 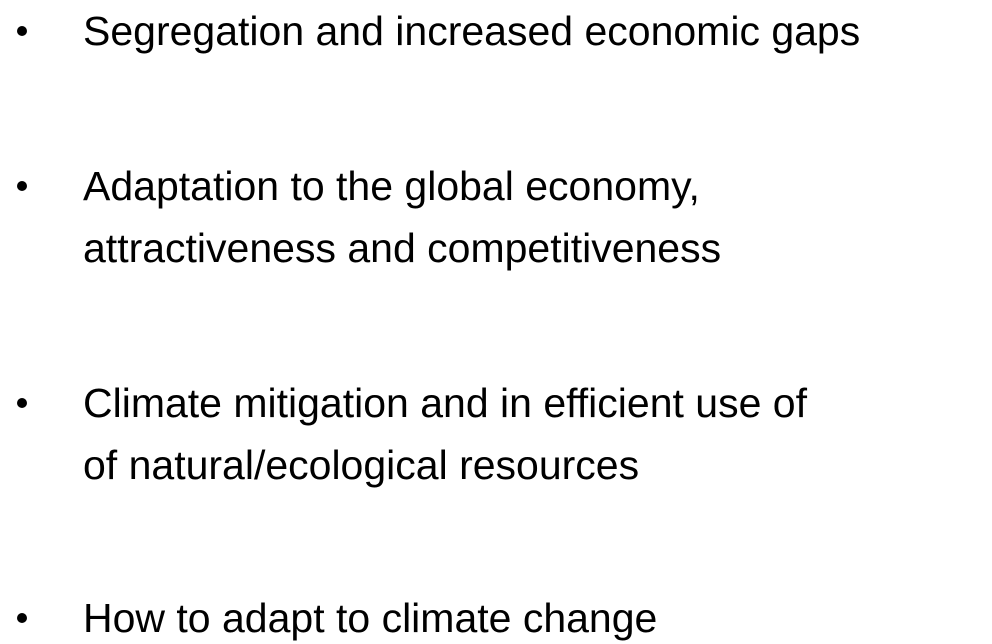 I want to click on bullet-text: attractiveness and competitiveness, so click(x=402, y=248).